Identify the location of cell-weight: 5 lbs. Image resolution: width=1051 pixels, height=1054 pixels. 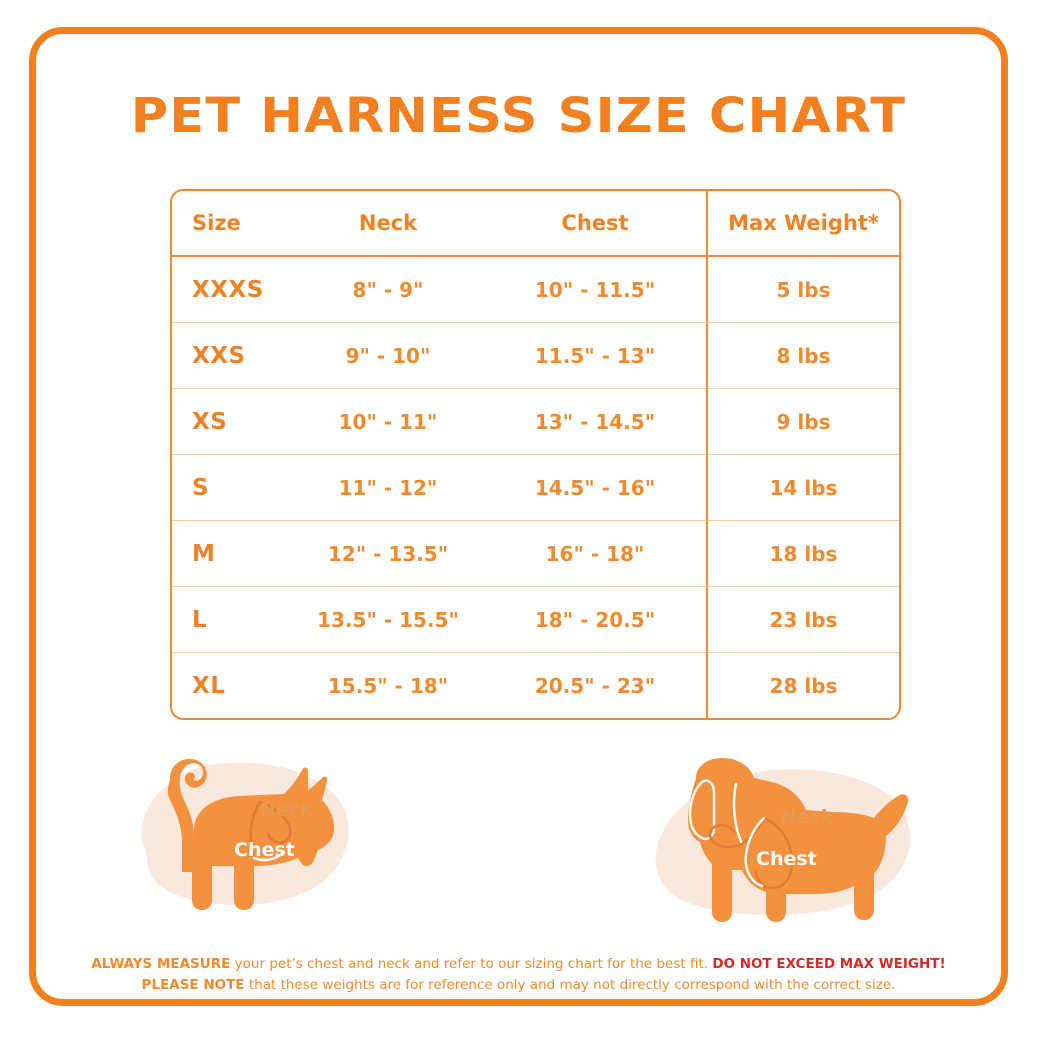
(802, 290).